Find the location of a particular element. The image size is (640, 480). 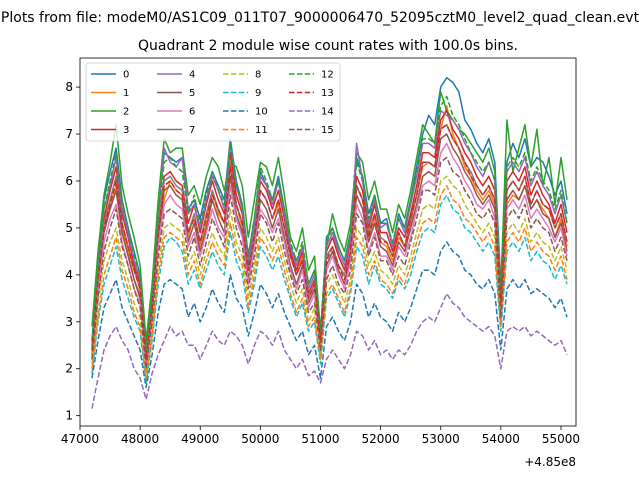

x-tick-label: 48000 is located at coordinates (140, 439).